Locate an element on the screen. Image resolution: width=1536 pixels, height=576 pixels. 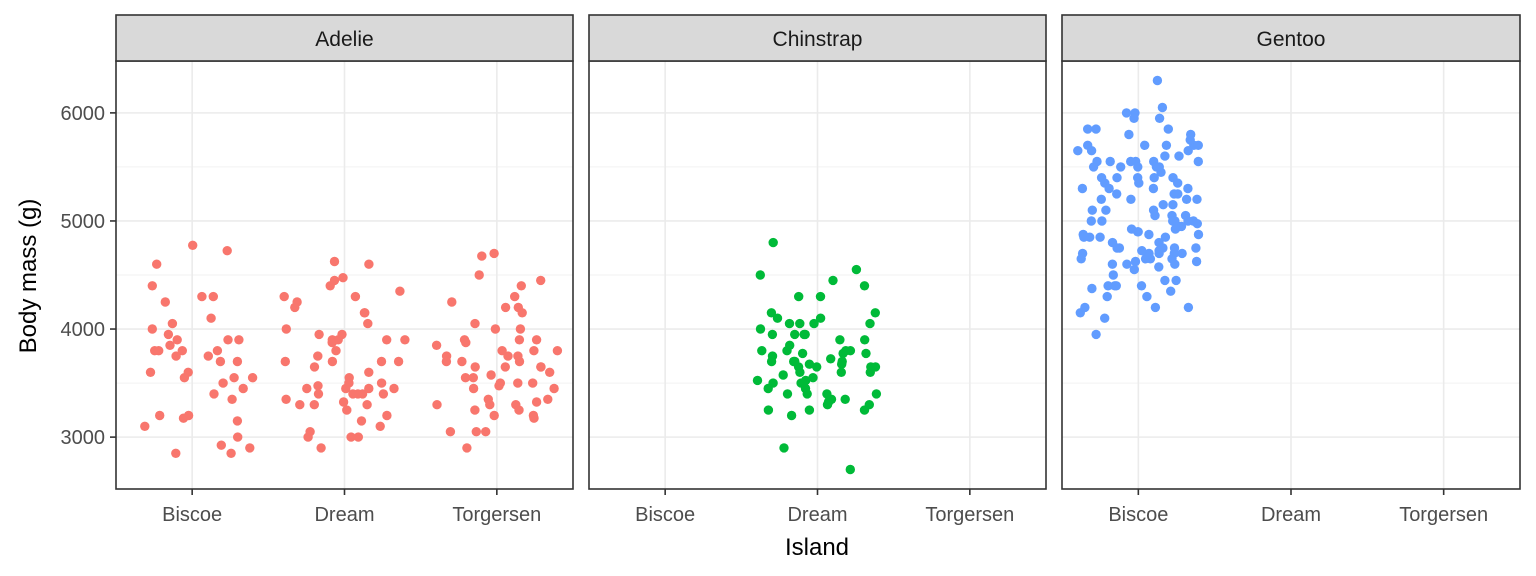
x-axis-title: Island is located at coordinates (817, 547).